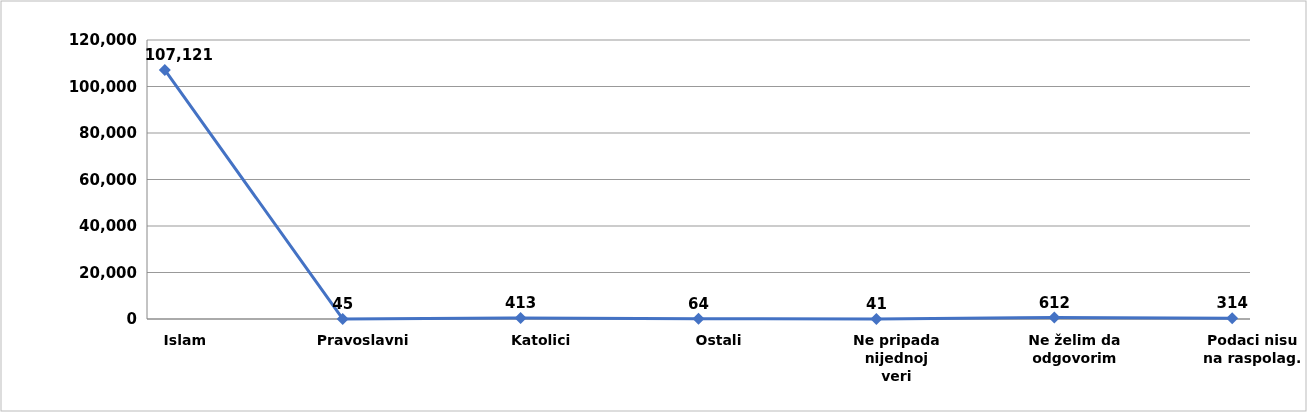  What do you see at coordinates (108, 179) in the screenshot?
I see `y-tick-label: 60,000` at bounding box center [108, 179].